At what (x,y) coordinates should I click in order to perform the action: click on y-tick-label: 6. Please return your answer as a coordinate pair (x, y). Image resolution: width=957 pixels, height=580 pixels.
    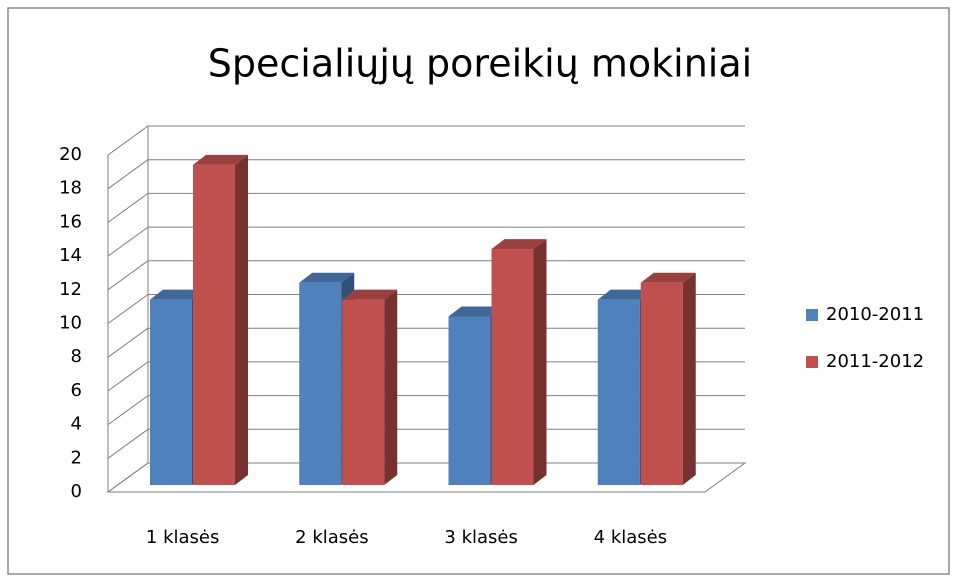
    Looking at the image, I should click on (76, 390).